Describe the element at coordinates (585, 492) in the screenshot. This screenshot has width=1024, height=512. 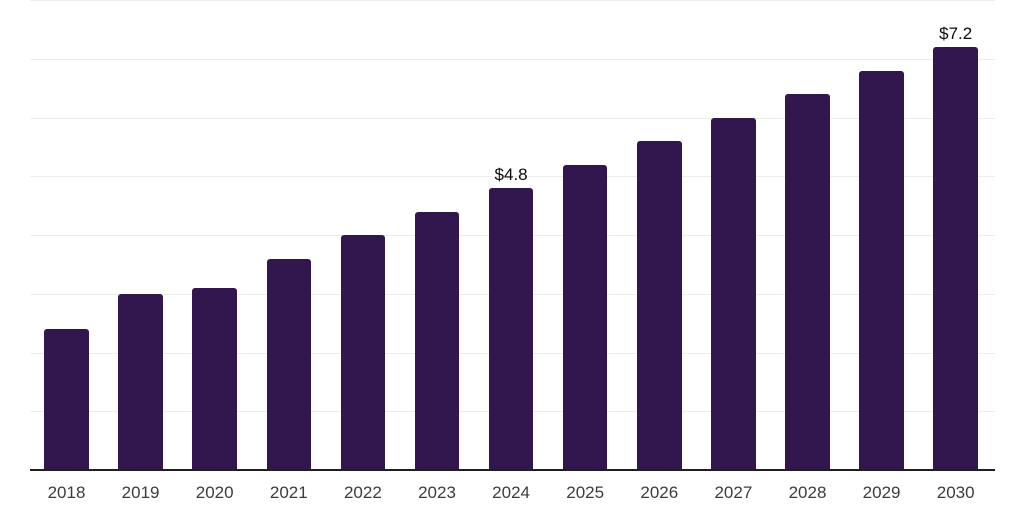
I see `x-tick-label-2025: 2025` at that location.